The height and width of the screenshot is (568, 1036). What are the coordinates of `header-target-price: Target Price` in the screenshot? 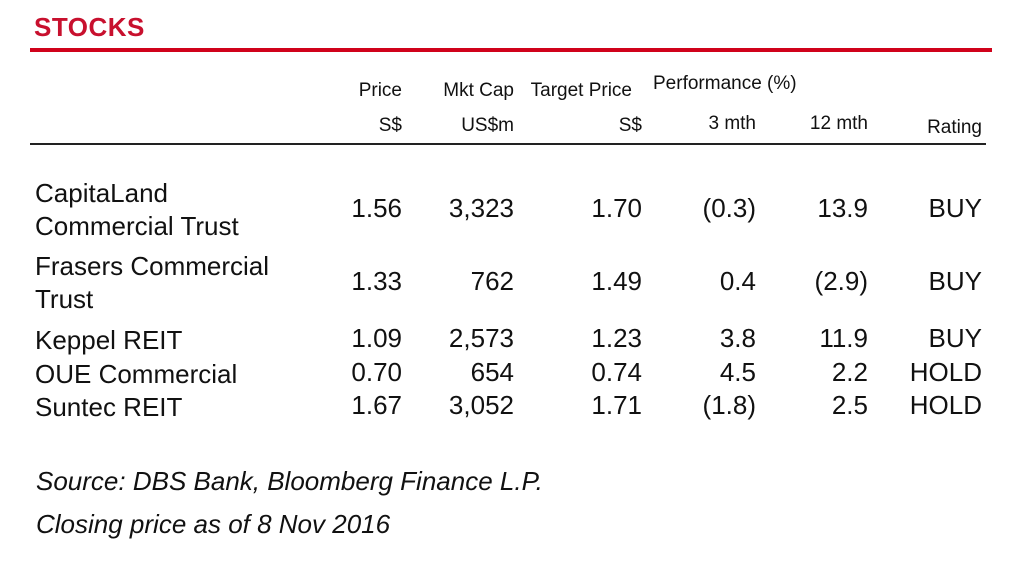 It's located at (581, 90).